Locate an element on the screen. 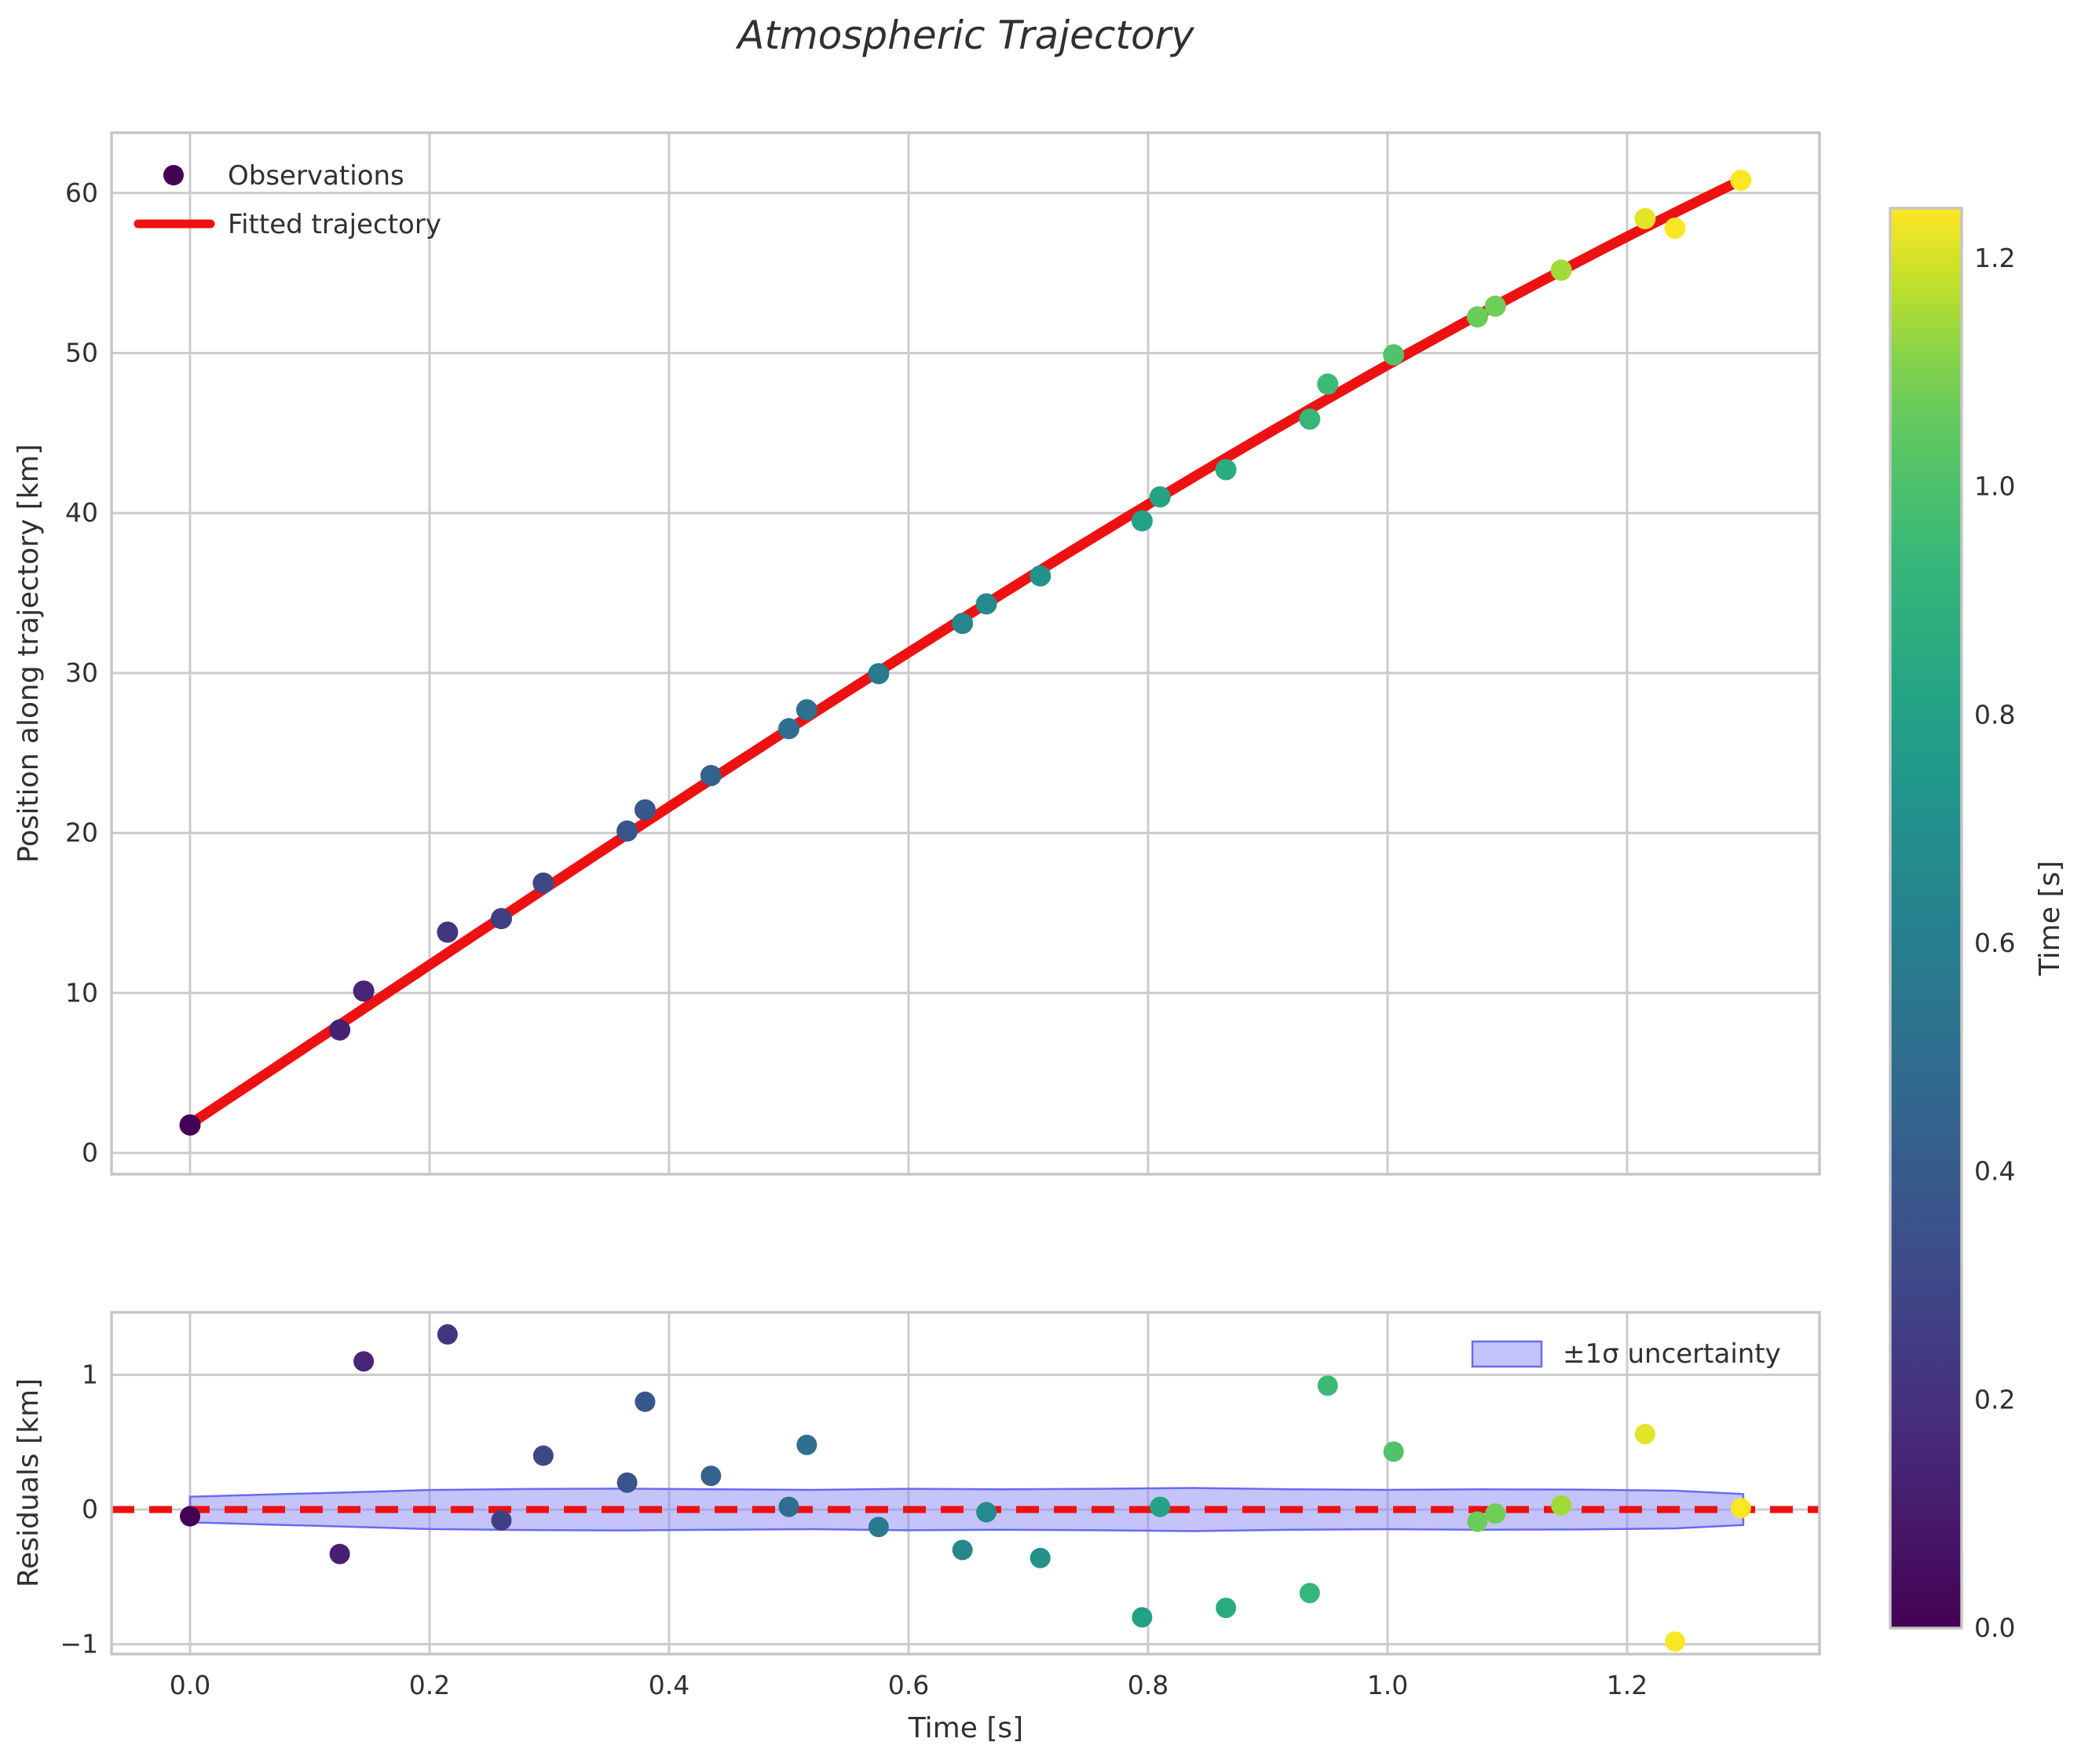  x-tick-label: 0.8 is located at coordinates (1148, 1685).